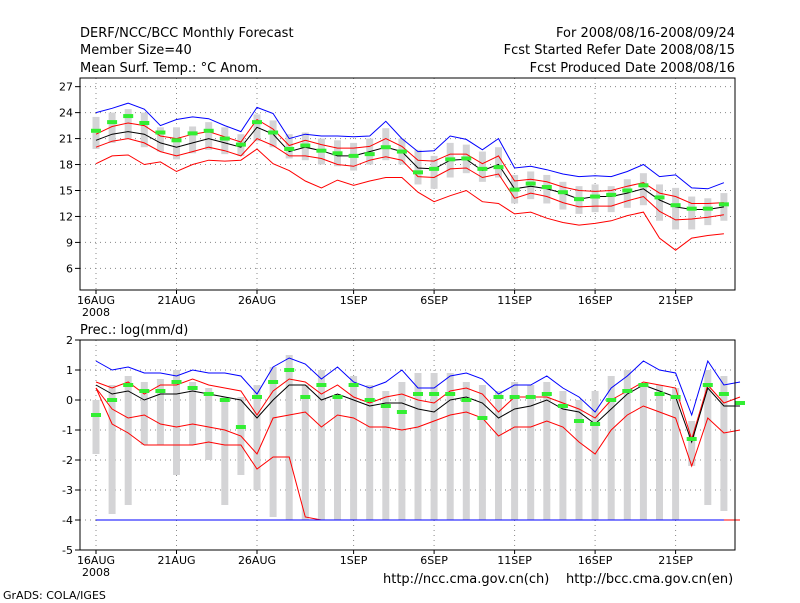 This screenshot has height=603, width=800. I want to click on forecast-period: For 2008/08/16-2008/09/24, so click(645, 33).